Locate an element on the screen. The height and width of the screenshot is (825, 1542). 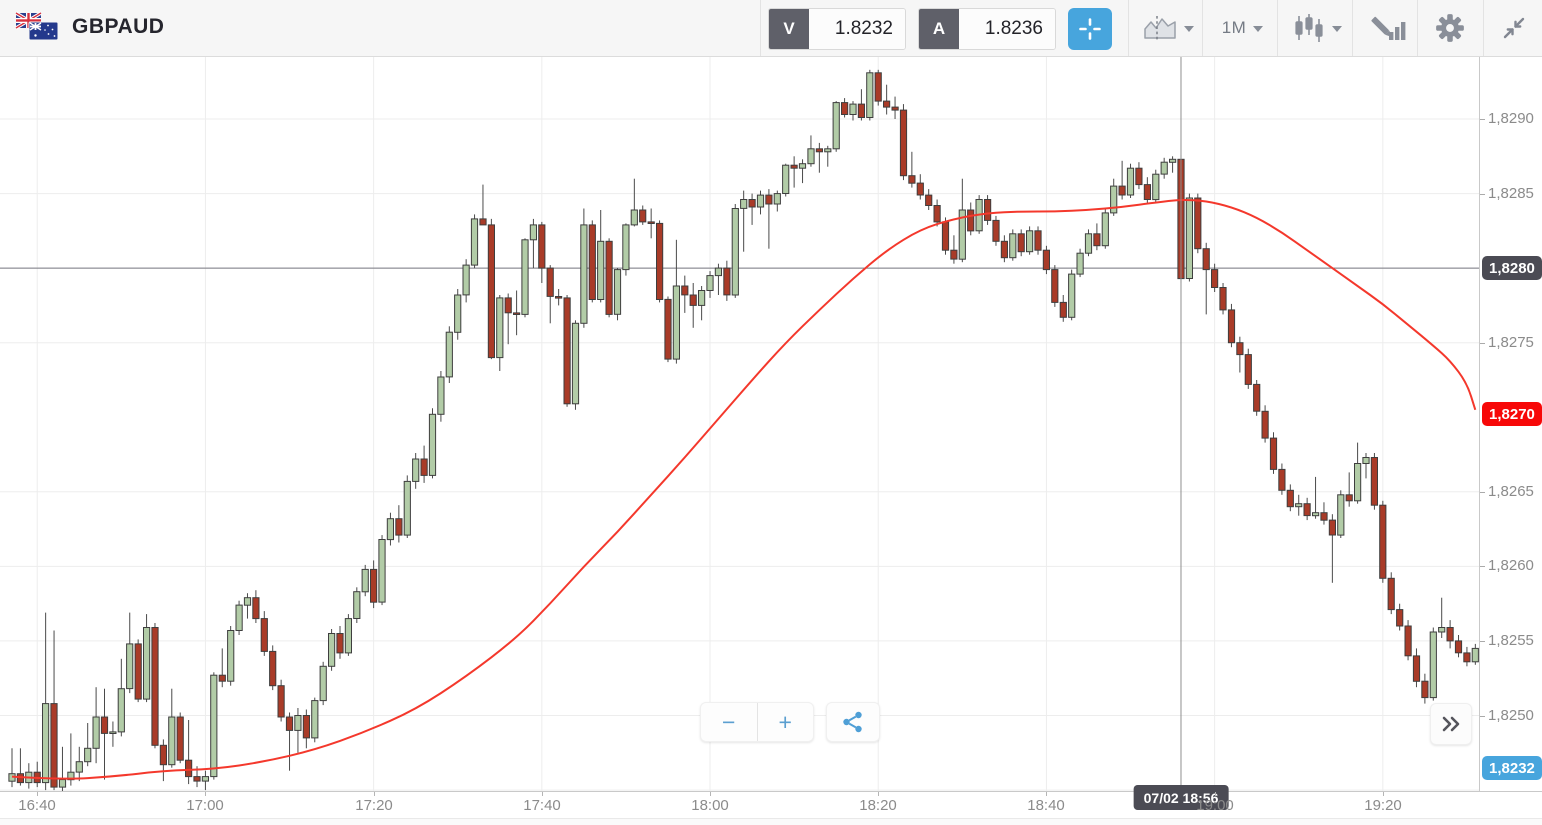
double-chevron-right-icon is located at coordinates (1451, 724).